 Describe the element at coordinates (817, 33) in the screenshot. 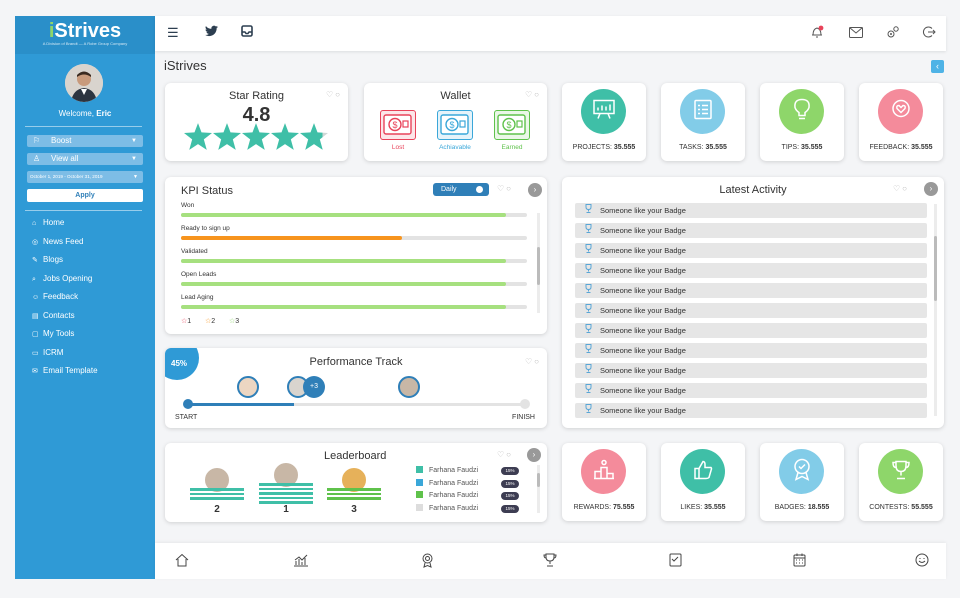

I see `bell-icon` at that location.